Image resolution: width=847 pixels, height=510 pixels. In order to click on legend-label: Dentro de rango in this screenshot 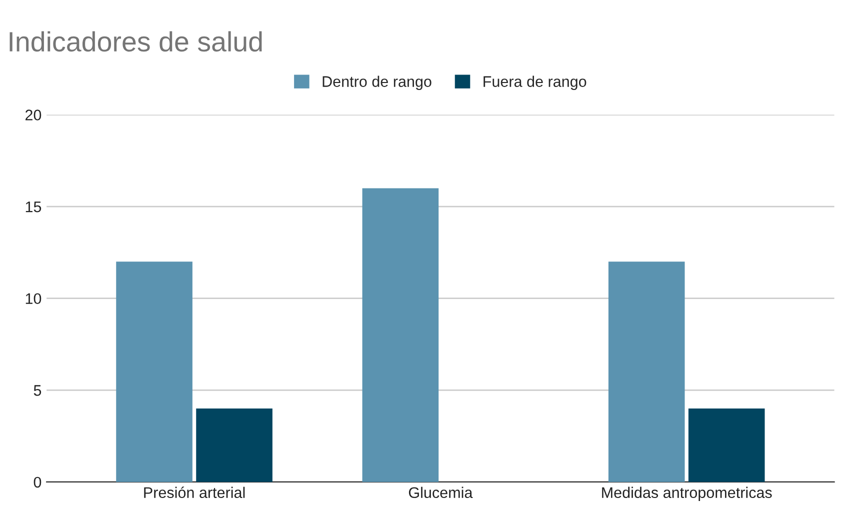, I will do `click(377, 83)`.